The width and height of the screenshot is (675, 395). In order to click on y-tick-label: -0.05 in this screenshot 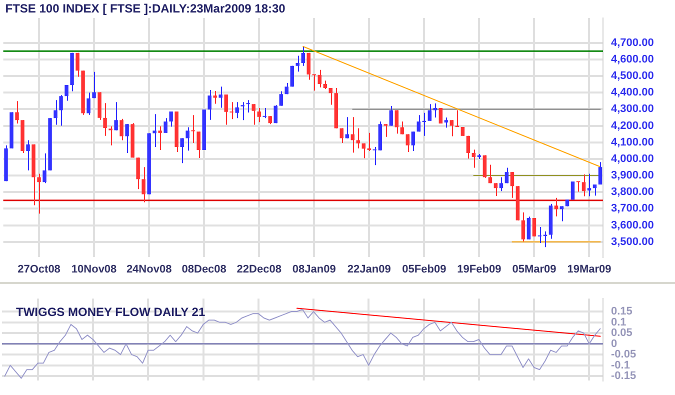, I will do `click(623, 354)`.